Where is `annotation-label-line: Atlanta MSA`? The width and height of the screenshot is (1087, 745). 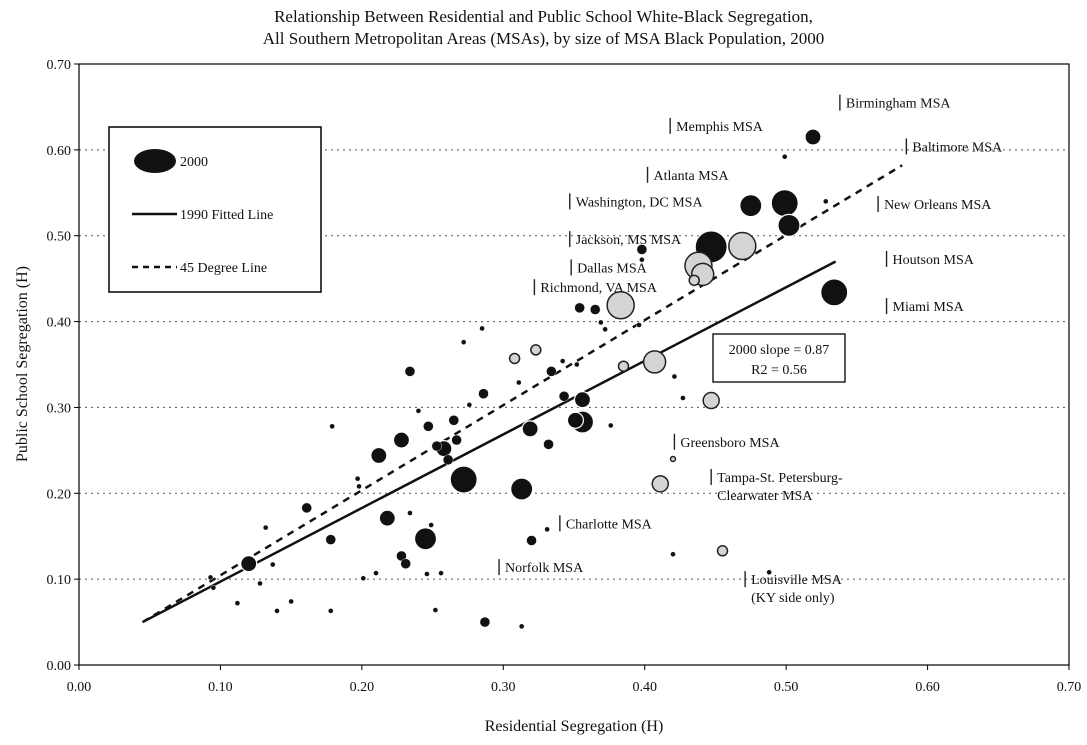 annotation-label-line: Atlanta MSA is located at coordinates (692, 176).